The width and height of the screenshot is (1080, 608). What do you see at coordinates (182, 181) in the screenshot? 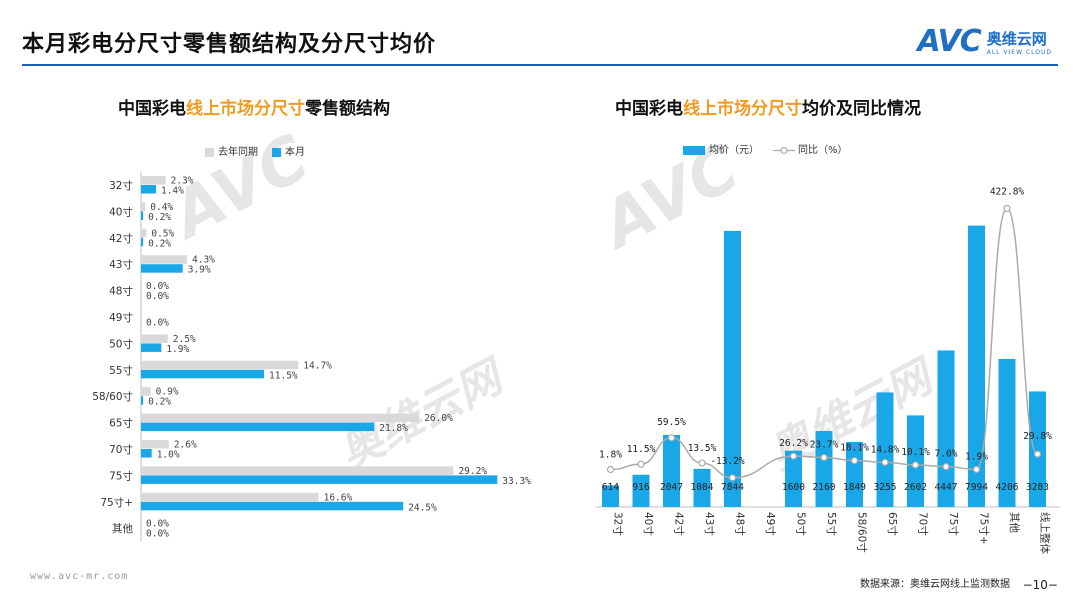
I see `data-label-prev: 2.3%` at bounding box center [182, 181].